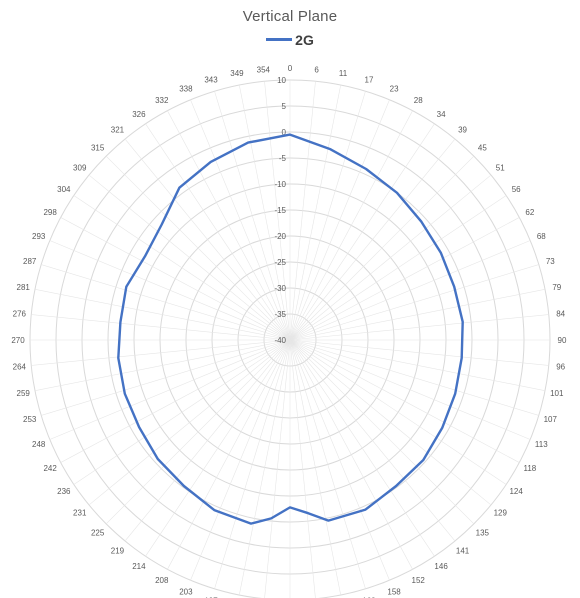 This screenshot has height=598, width=580. I want to click on angle-label-11: 11, so click(343, 73).